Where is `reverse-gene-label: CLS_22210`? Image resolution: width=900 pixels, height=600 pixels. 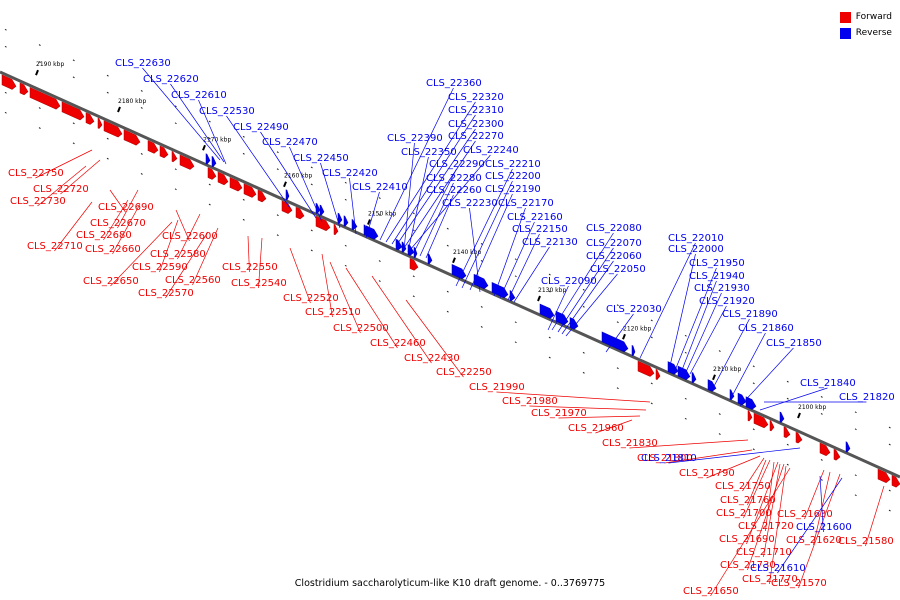 reverse-gene-label: CLS_22210 is located at coordinates (513, 164).